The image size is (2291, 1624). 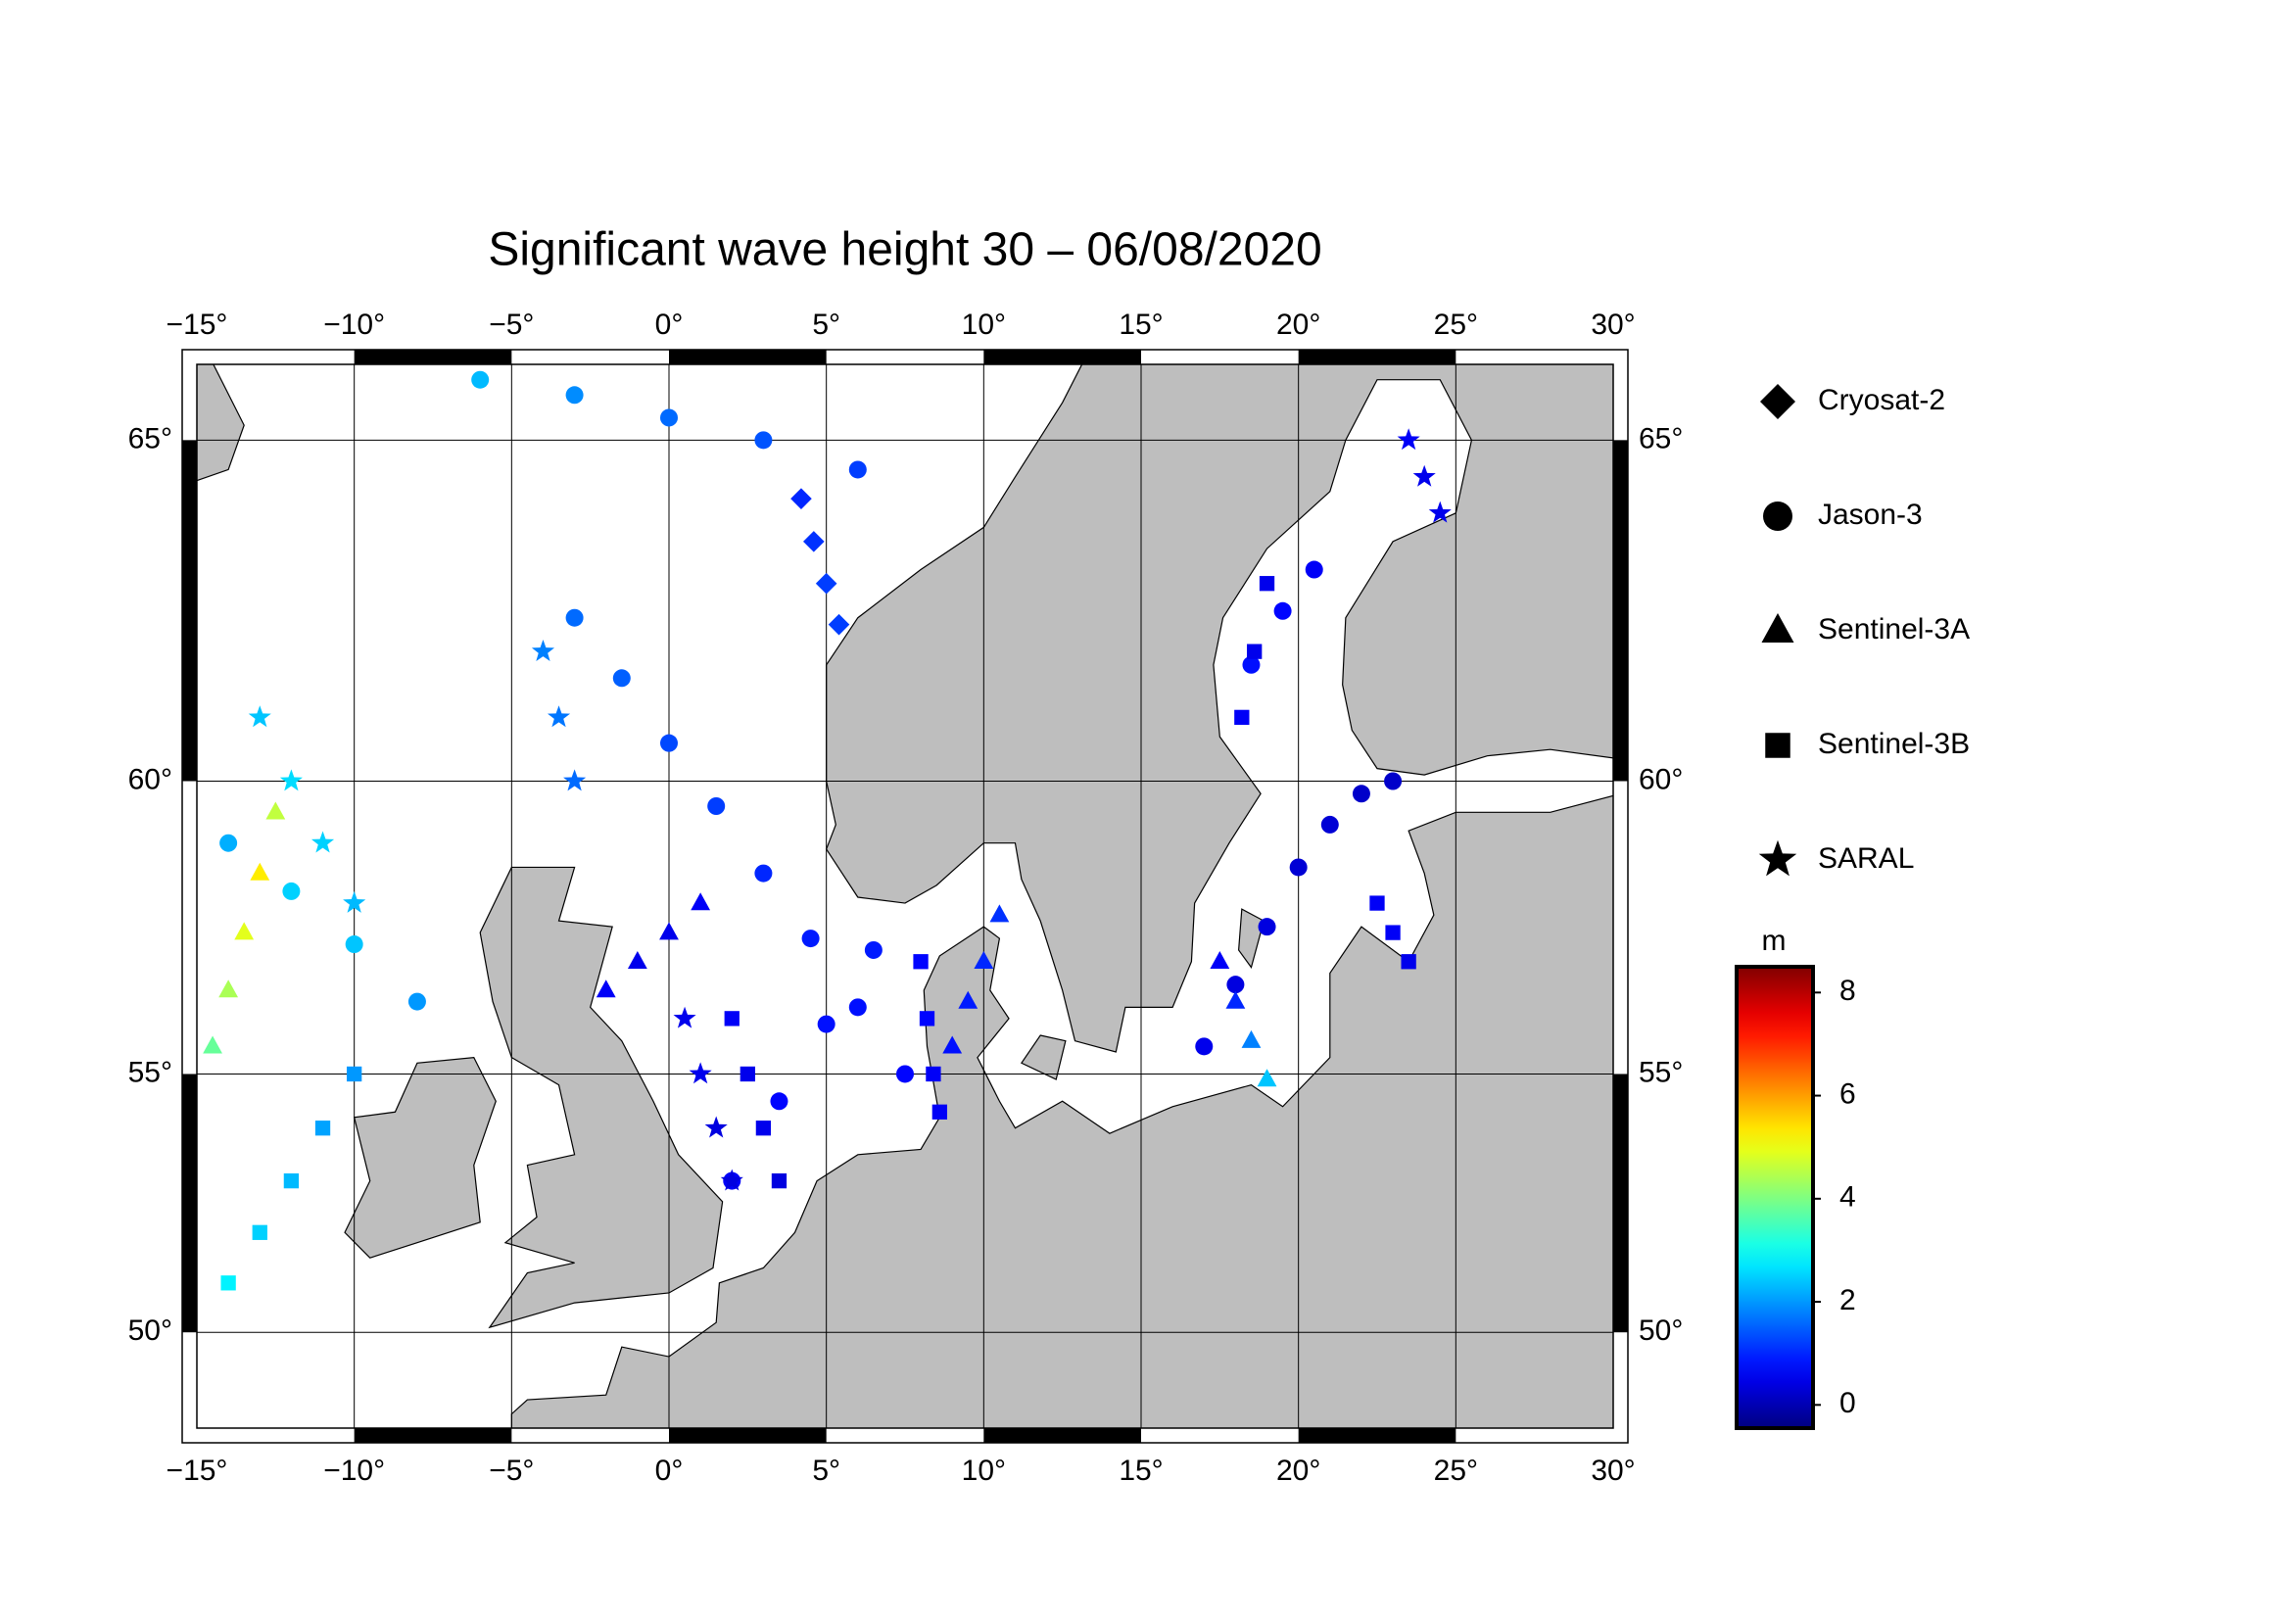 What do you see at coordinates (1774, 941) in the screenshot?
I see `colorbar-label: m` at bounding box center [1774, 941].